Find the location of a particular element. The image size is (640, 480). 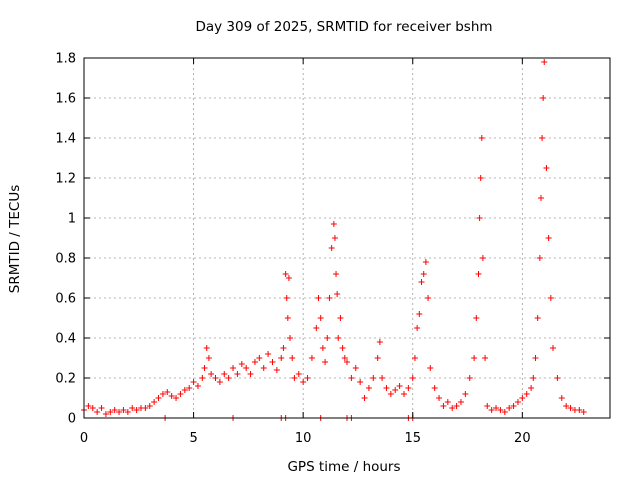

y-tick-label: 1.8 is located at coordinates (65, 59).